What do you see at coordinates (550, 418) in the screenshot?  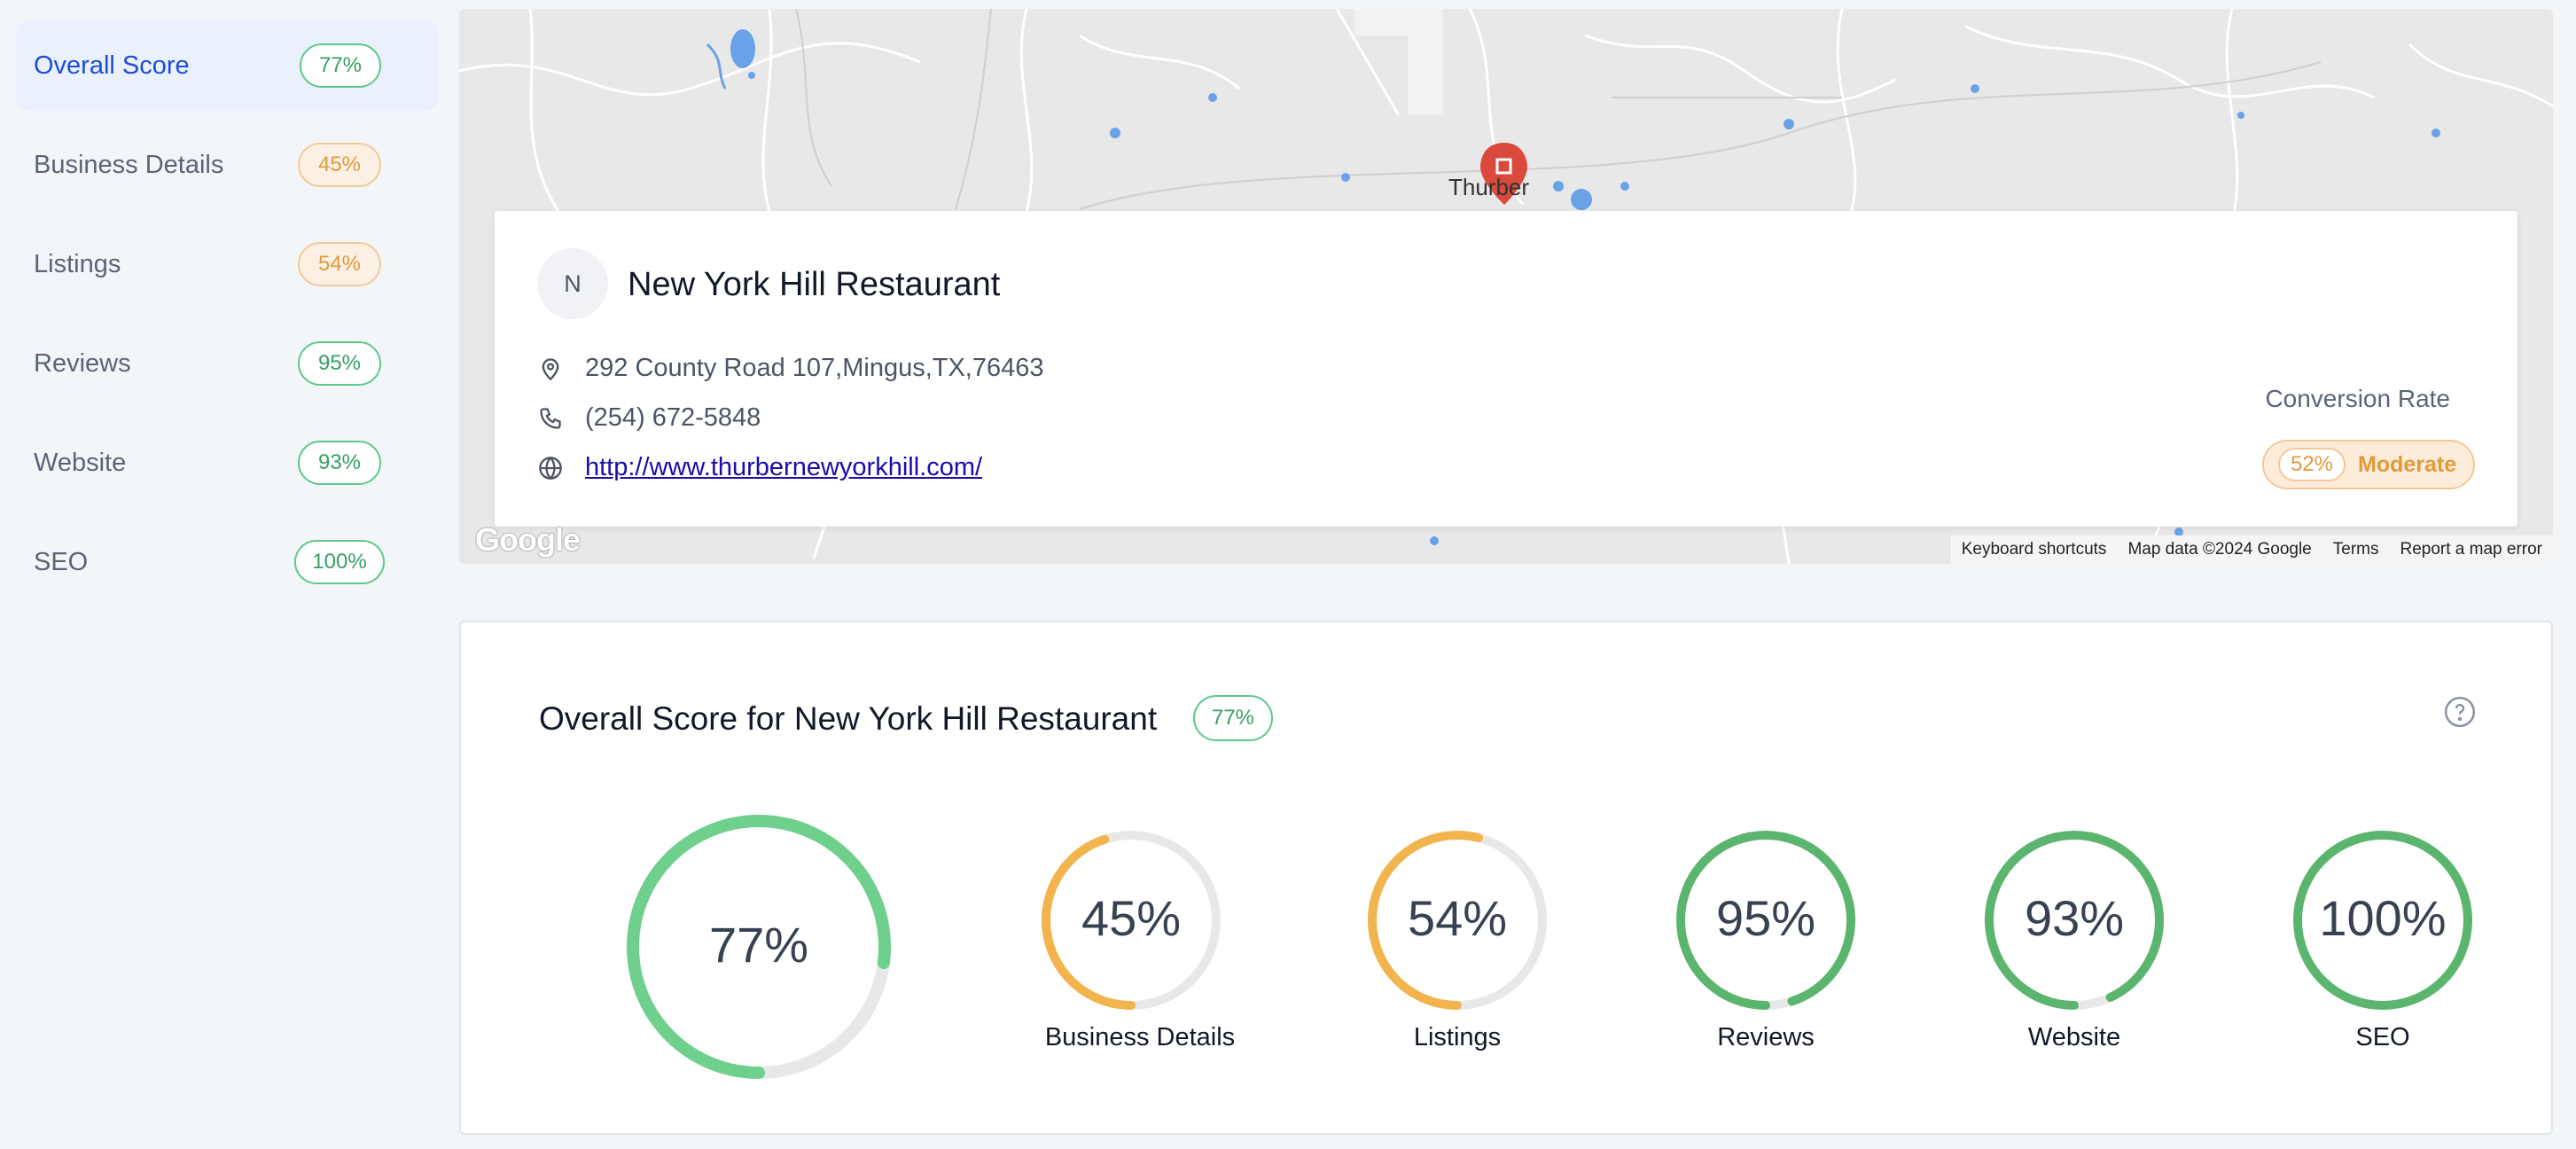 I see `phone-icon` at bounding box center [550, 418].